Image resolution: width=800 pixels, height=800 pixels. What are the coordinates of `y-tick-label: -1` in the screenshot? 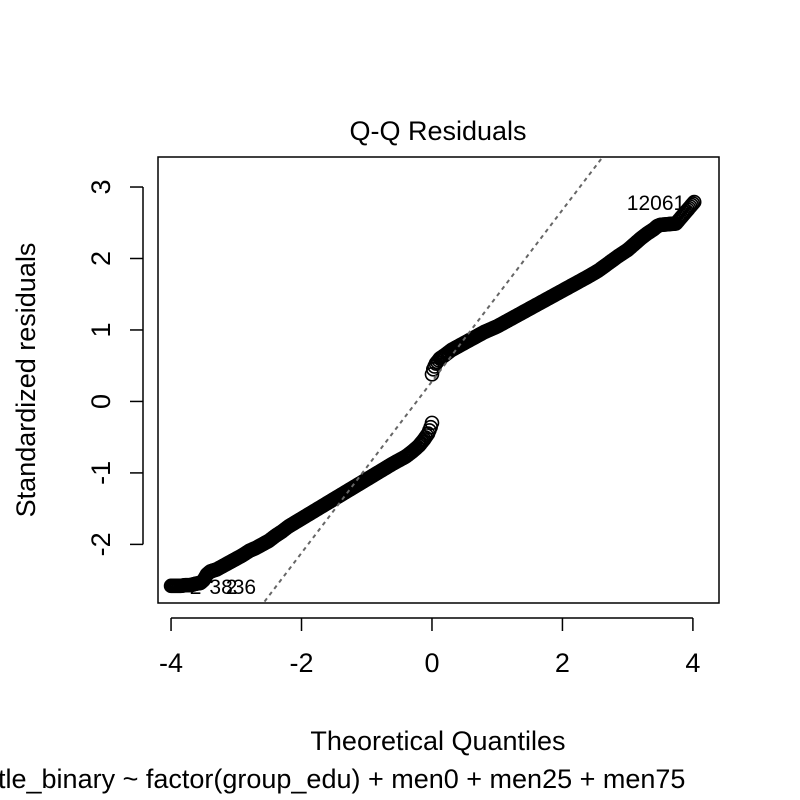 It's located at (101, 473).